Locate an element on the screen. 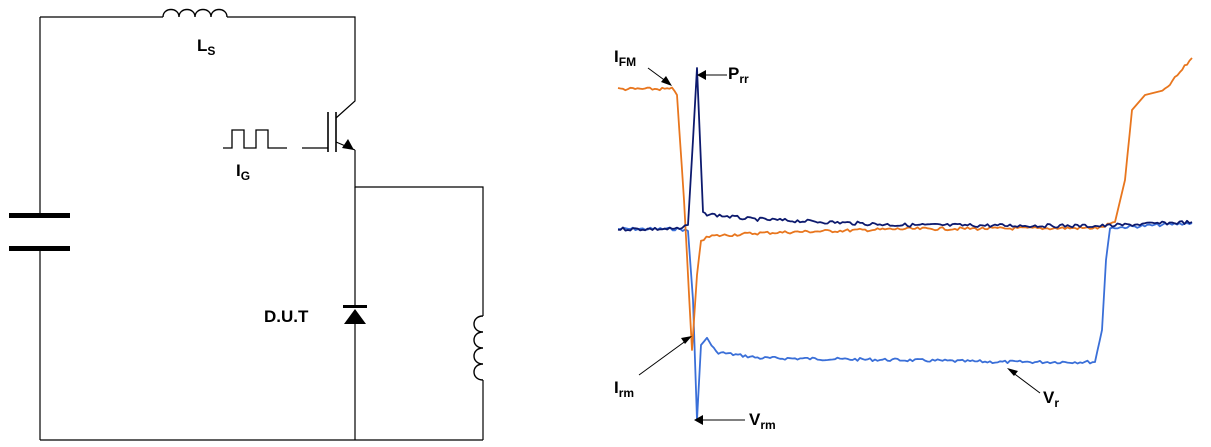  vrm-arrow-icon is located at coordinates (698, 420).